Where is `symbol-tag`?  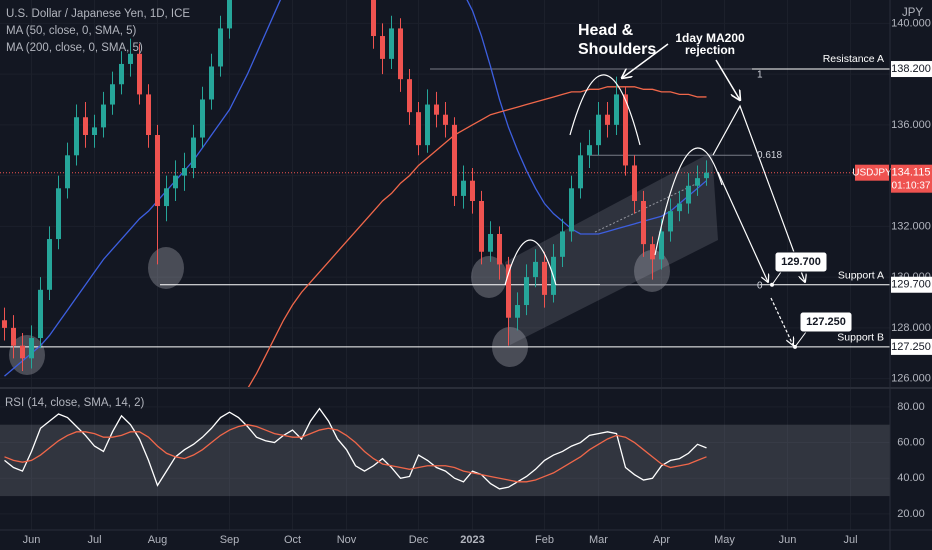
symbol-tag is located at coordinates (872, 172).